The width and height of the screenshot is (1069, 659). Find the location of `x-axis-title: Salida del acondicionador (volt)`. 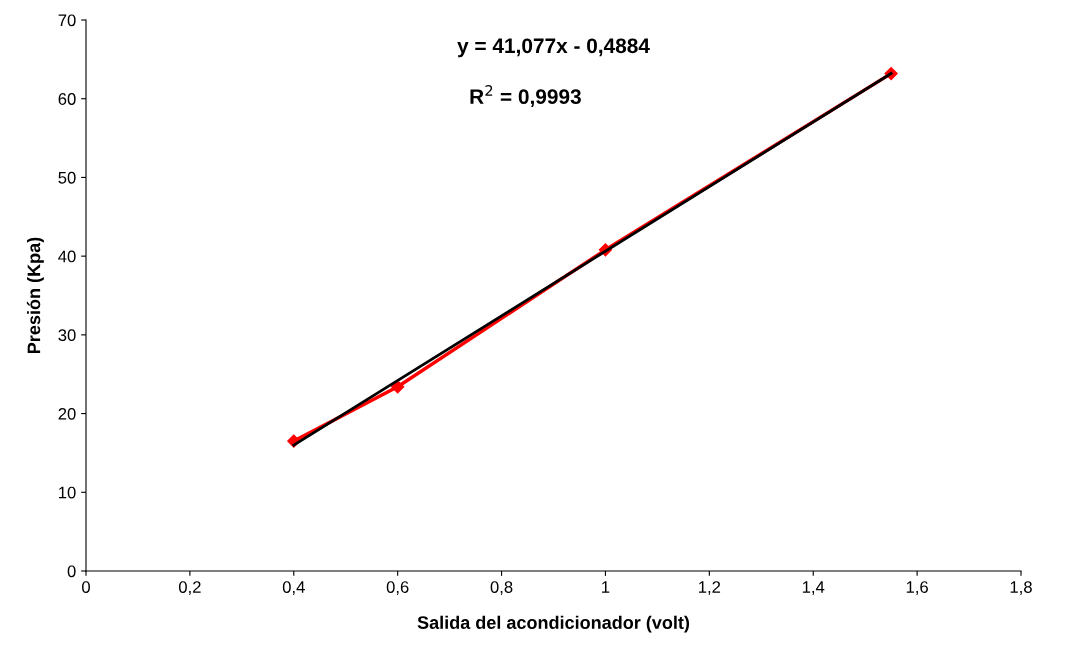

x-axis-title: Salida del acondicionador (volt) is located at coordinates (553, 624).